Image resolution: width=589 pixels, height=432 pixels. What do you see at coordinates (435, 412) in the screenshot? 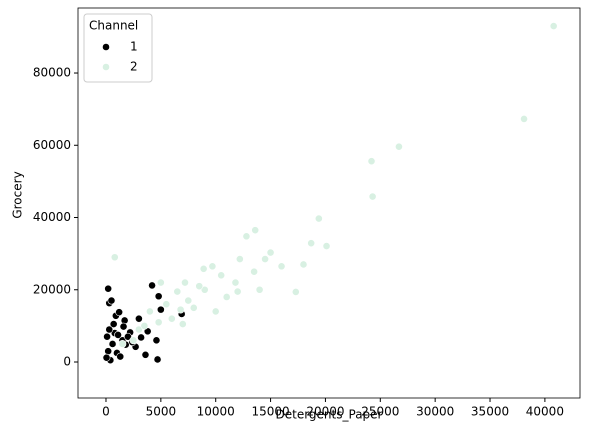
I see `x-tick-label: 30000` at bounding box center [435, 412].